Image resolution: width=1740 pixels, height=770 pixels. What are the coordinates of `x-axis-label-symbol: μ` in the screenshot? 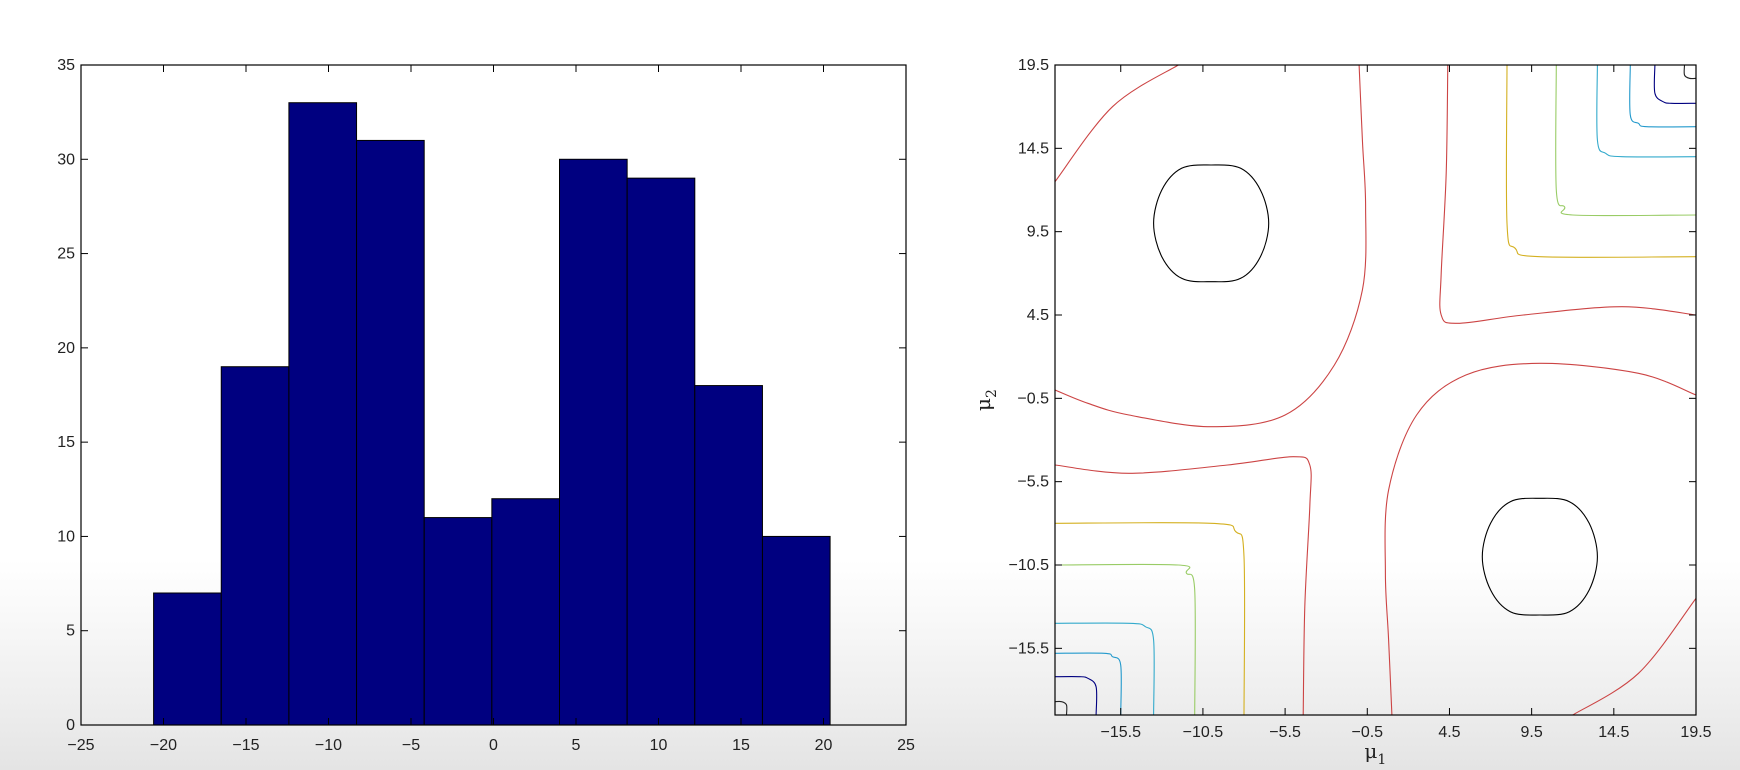 It's located at (1370, 751).